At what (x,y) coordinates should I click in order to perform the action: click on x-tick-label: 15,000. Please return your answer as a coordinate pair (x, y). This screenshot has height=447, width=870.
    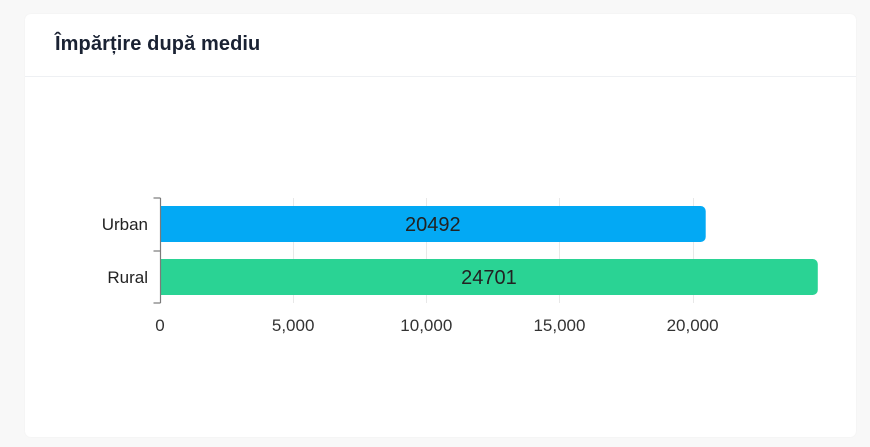
    Looking at the image, I should click on (559, 325).